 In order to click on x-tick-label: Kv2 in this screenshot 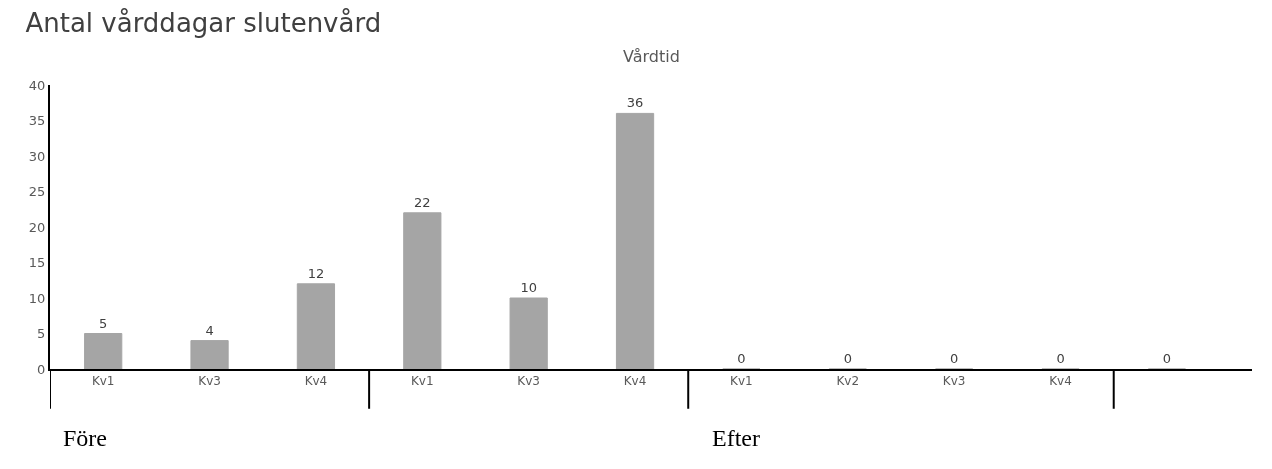, I will do `click(848, 381)`.